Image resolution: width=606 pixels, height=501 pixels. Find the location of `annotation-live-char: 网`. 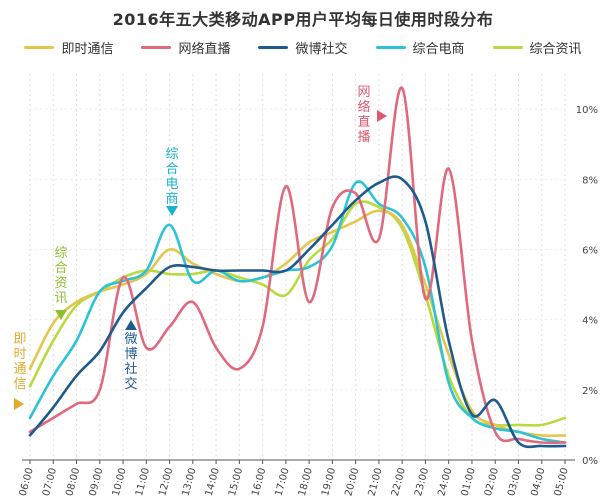

annotation-live-char: 网 is located at coordinates (363, 92).